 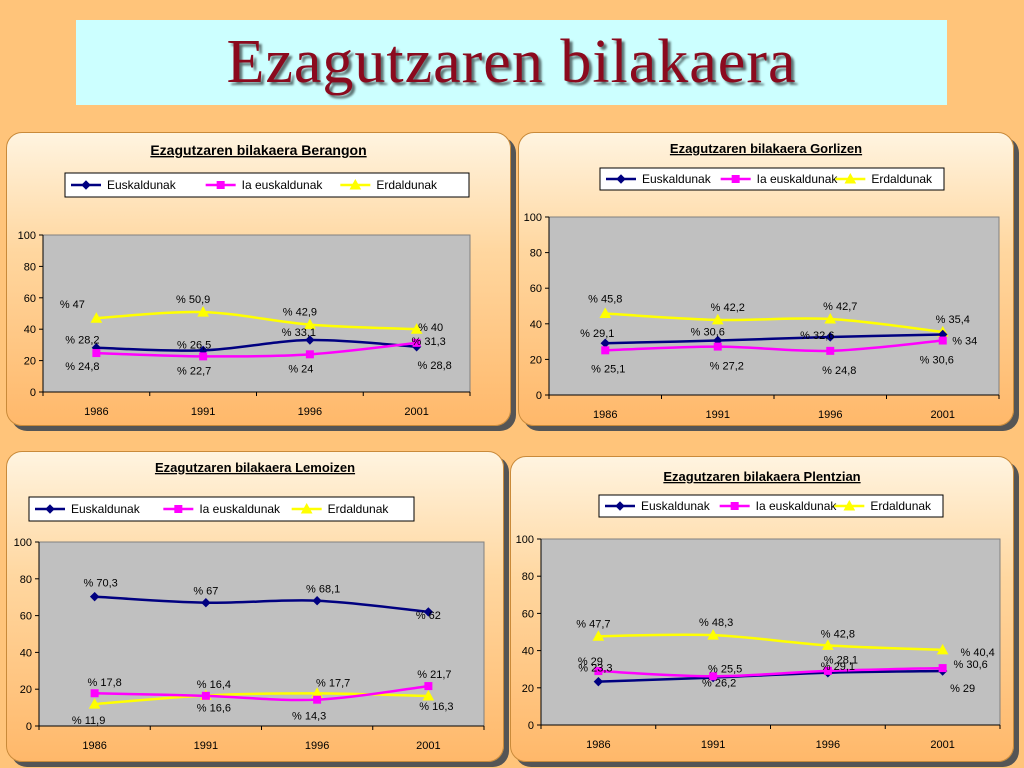 I want to click on data-label-euskaldunak: % 26,5, so click(x=194, y=345).